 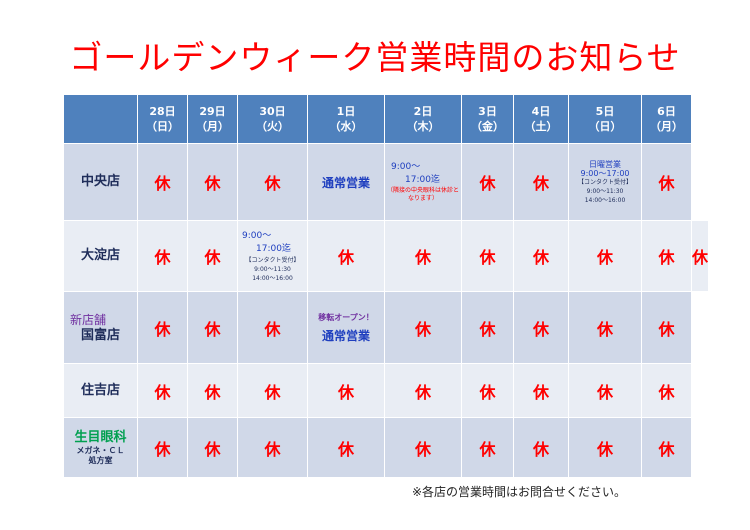 I want to click on store-name: 中央店, so click(x=100, y=182).